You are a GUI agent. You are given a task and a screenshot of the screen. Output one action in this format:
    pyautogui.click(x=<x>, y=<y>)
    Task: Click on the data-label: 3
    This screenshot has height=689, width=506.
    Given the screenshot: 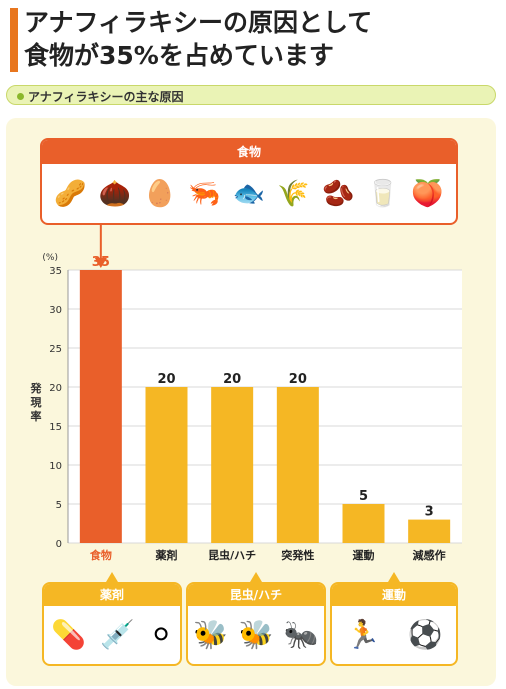 What is the action you would take?
    pyautogui.click(x=429, y=512)
    